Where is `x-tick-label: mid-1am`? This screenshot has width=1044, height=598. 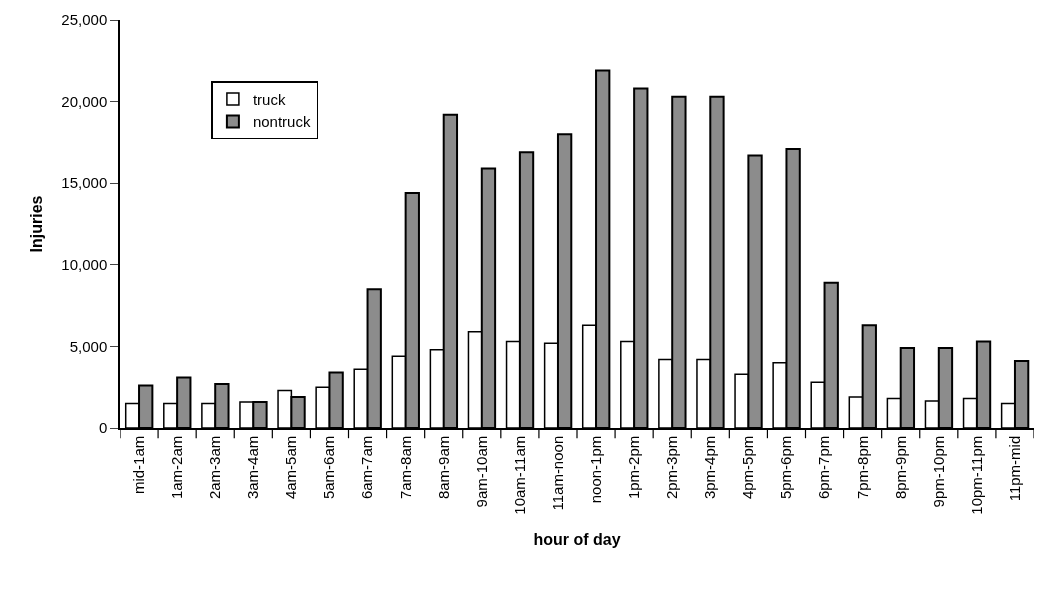
x-tick-label: mid-1am is located at coordinates (138, 465).